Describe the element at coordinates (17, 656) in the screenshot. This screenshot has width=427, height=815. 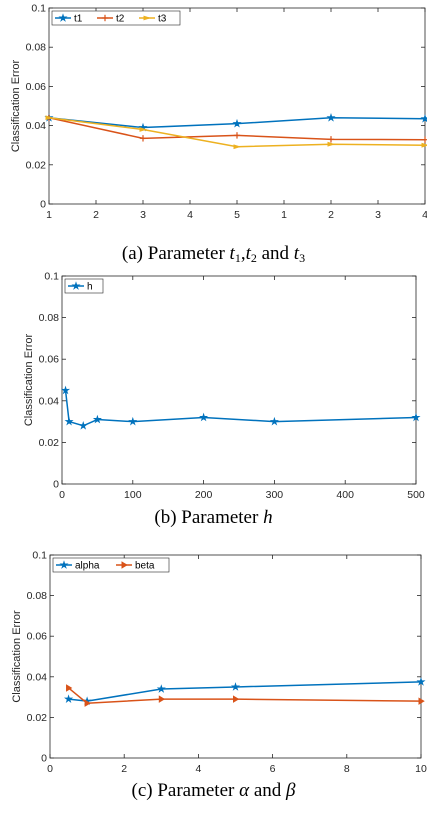
I see `chart-c-ylabel: Classification Error` at that location.